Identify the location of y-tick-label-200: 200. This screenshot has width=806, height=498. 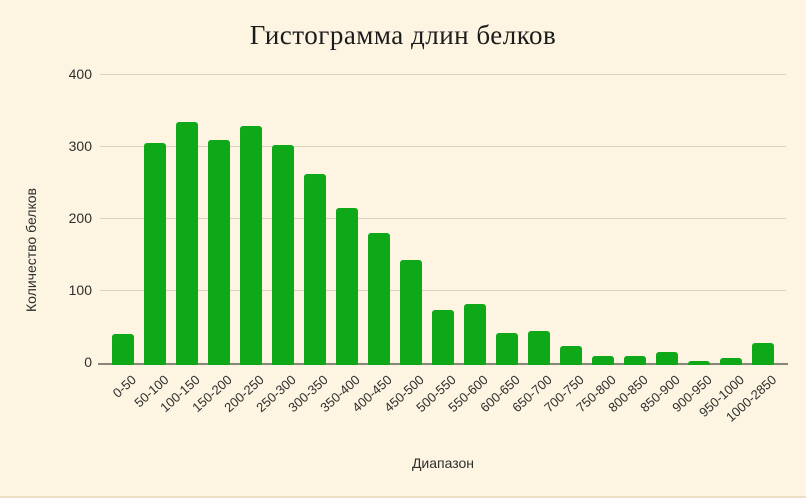
(80, 218).